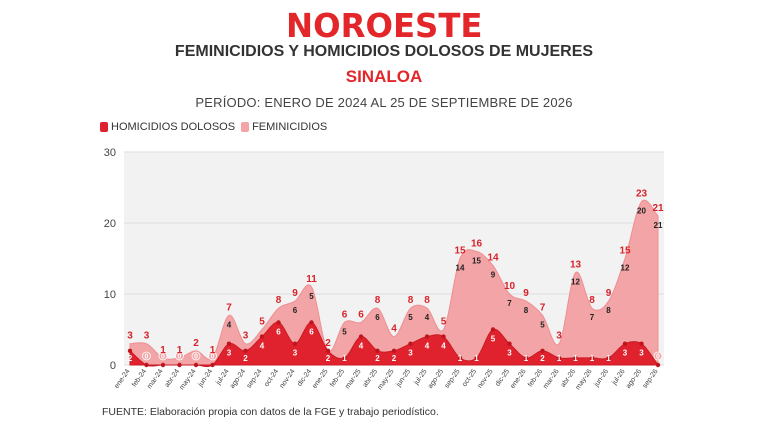 This screenshot has height=432, width=768. What do you see at coordinates (245, 127) in the screenshot?
I see `legend-swatch-feminicidios` at bounding box center [245, 127].